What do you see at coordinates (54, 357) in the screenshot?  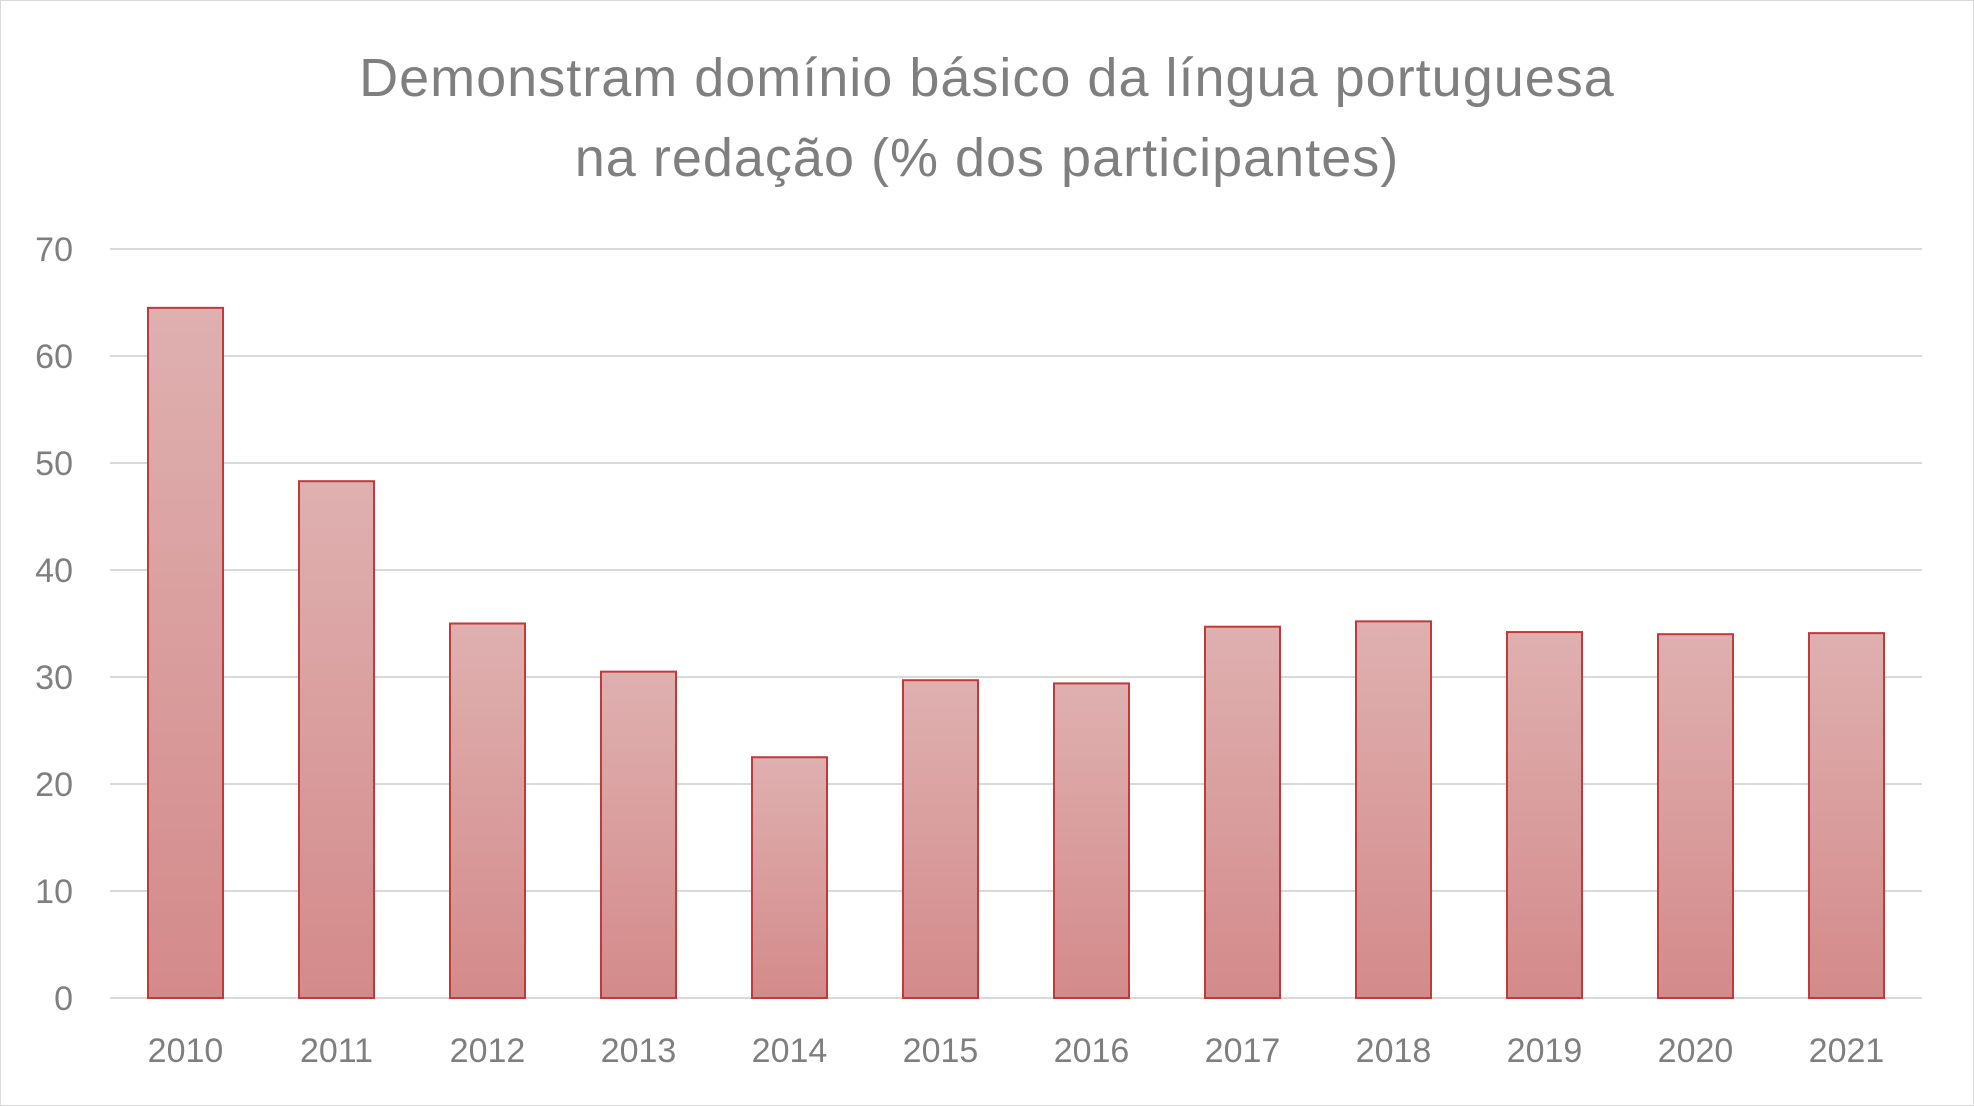 I see `y-tick-label: 60` at bounding box center [54, 357].